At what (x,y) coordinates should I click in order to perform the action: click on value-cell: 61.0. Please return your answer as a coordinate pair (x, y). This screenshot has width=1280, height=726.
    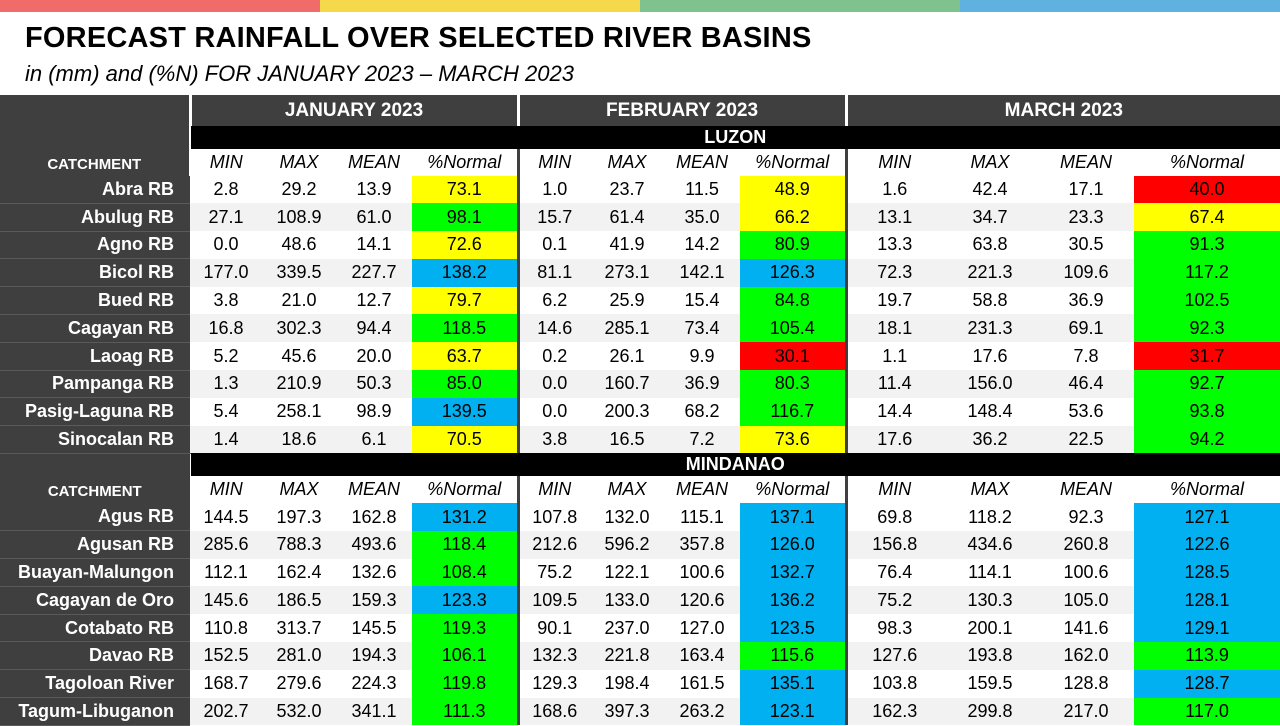
    Looking at the image, I should click on (374, 217).